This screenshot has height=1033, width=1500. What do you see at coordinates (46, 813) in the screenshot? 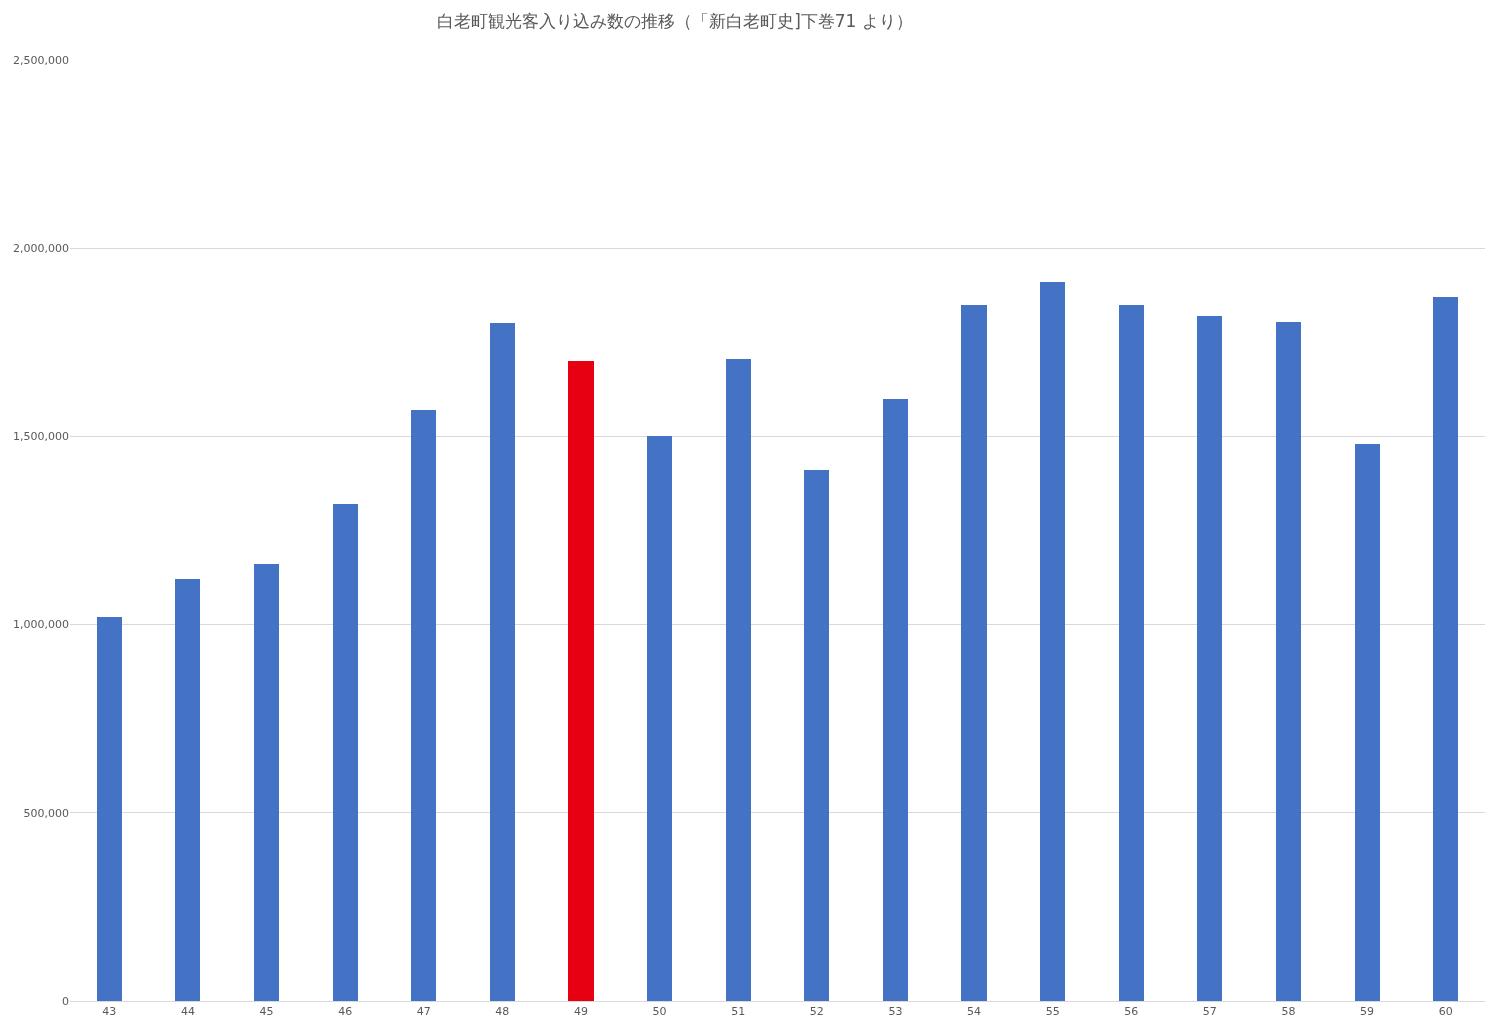
I see `y-tick-label: 500,000` at bounding box center [46, 813].